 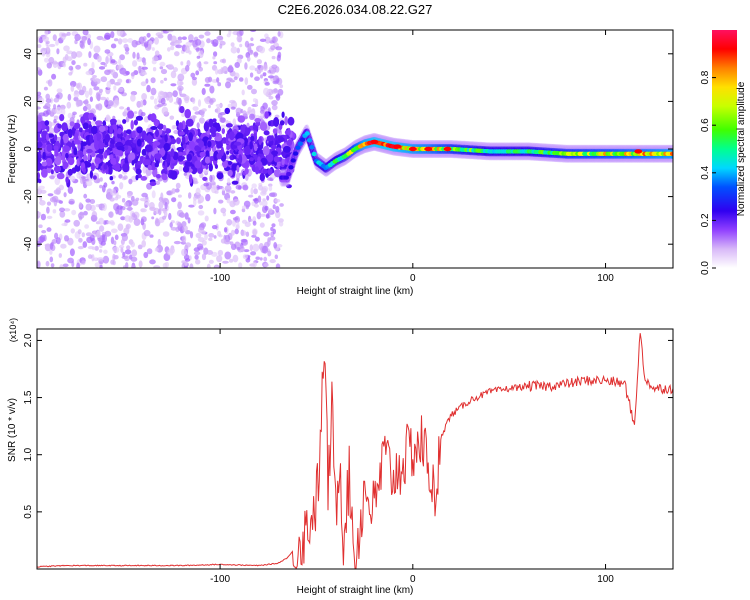 I want to click on colorbar-tick-label: 0.6, so click(x=705, y=125).